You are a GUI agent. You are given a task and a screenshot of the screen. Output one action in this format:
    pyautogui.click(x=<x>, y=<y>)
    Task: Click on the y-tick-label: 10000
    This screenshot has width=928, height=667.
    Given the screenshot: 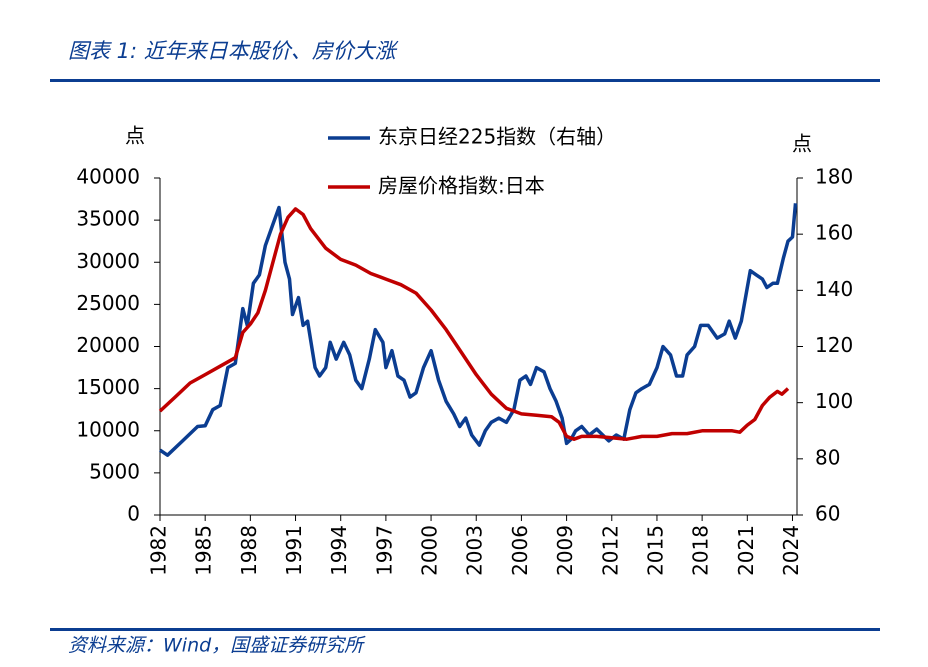 What is the action you would take?
    pyautogui.click(x=108, y=429)
    